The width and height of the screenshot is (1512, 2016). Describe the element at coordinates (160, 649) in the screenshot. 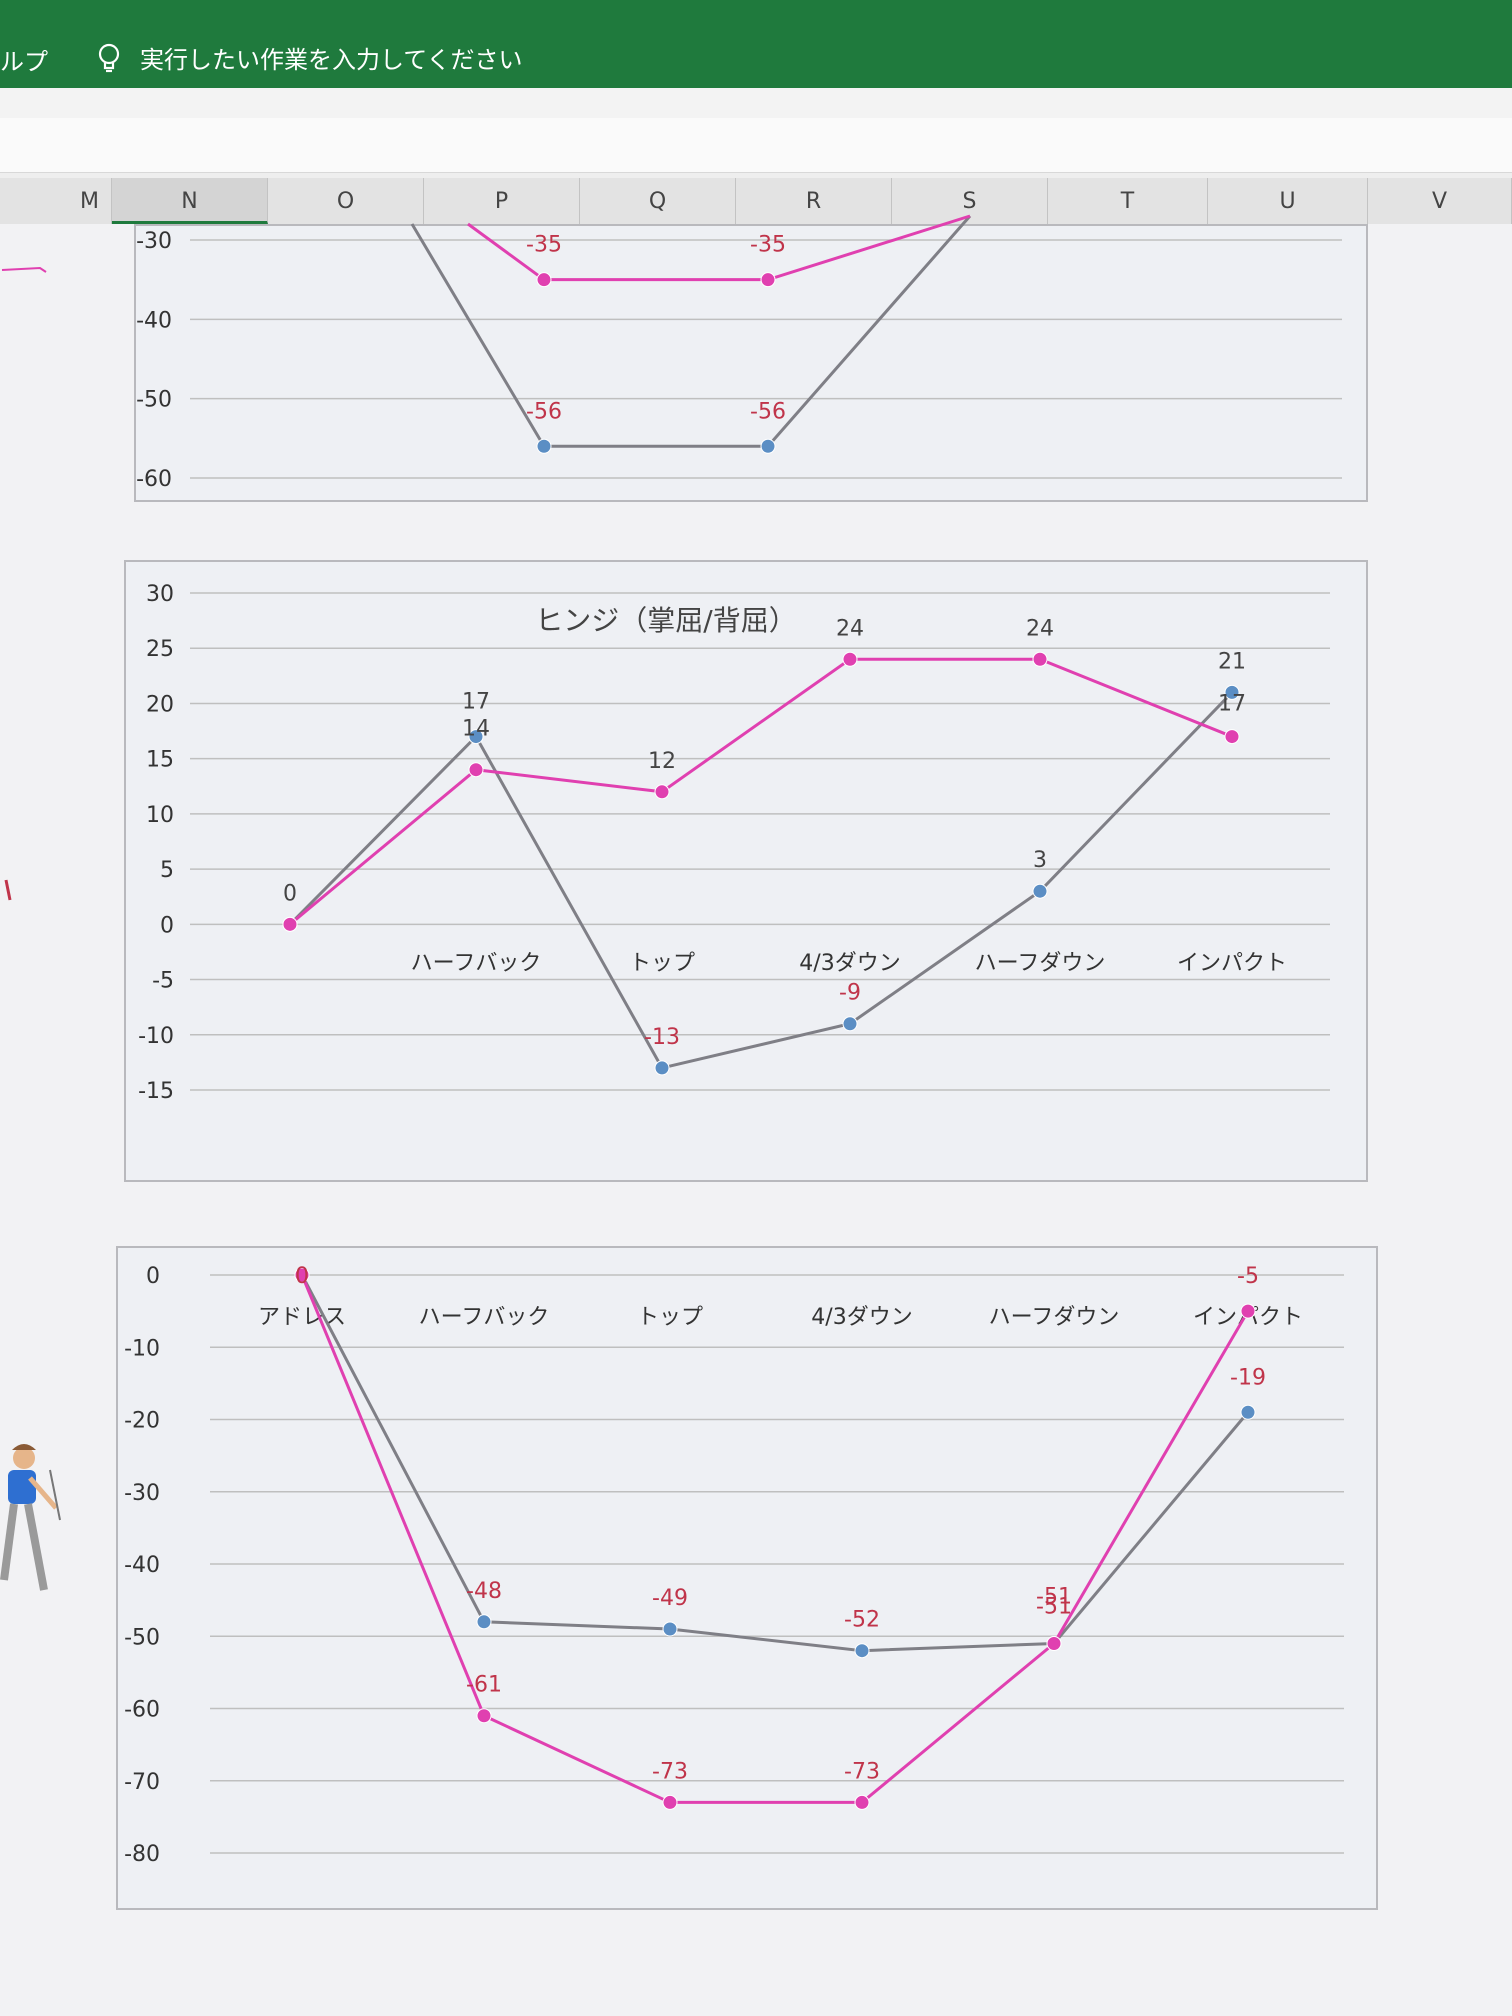

I see `y-tick-label: 25` at that location.